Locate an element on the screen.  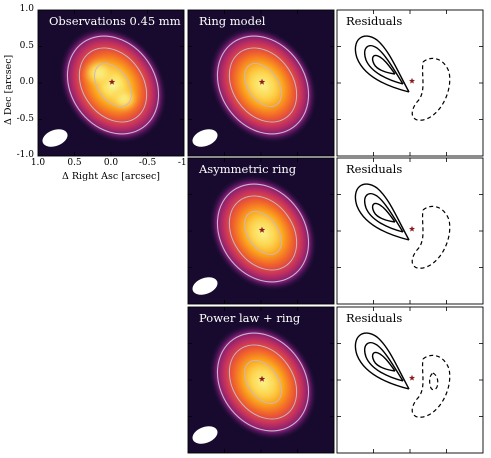
x-tick-label: -1 is located at coordinates (182, 163).